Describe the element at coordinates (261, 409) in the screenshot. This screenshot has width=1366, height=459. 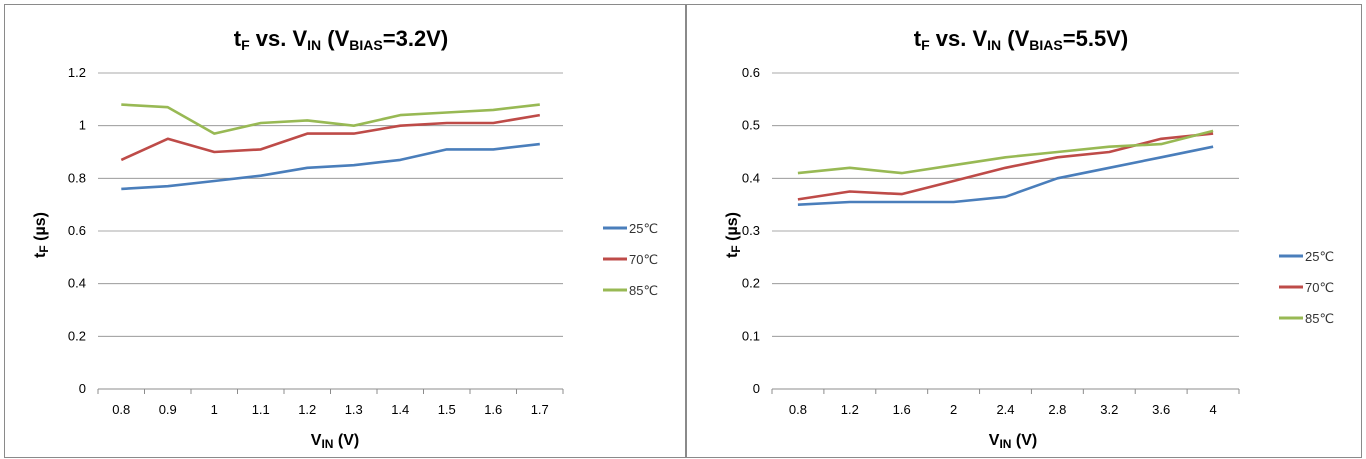
I see `x-tick-label: 1.1` at that location.